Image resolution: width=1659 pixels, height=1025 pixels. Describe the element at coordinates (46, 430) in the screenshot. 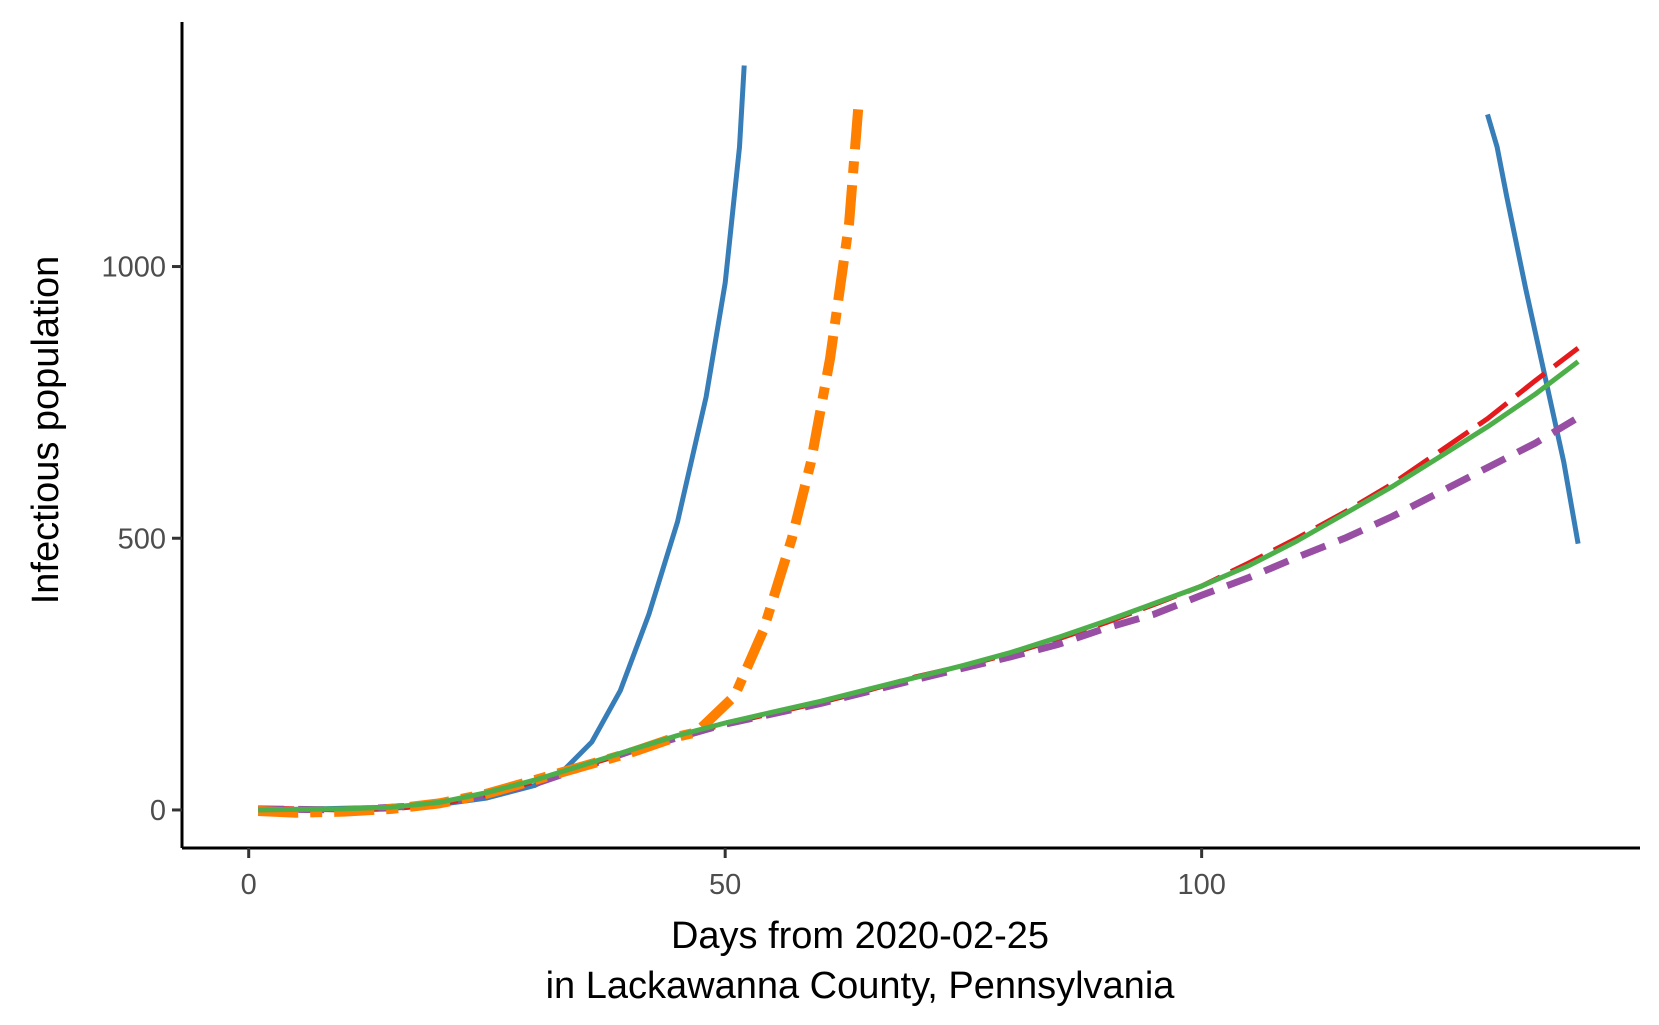

I see `y-axis-title: Infectious population` at that location.